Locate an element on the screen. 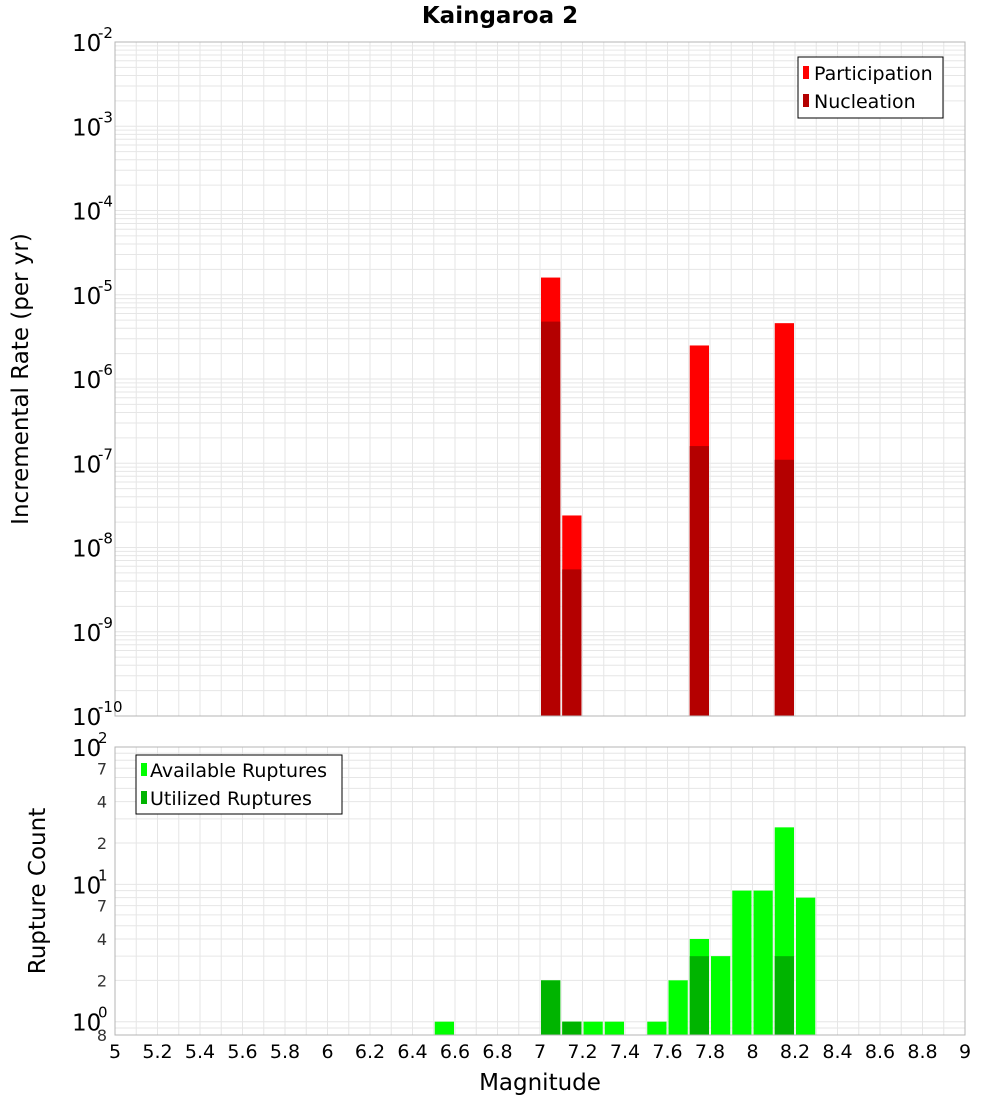  incremental-rate-y-tick-exponent: -6 is located at coordinates (105, 370).